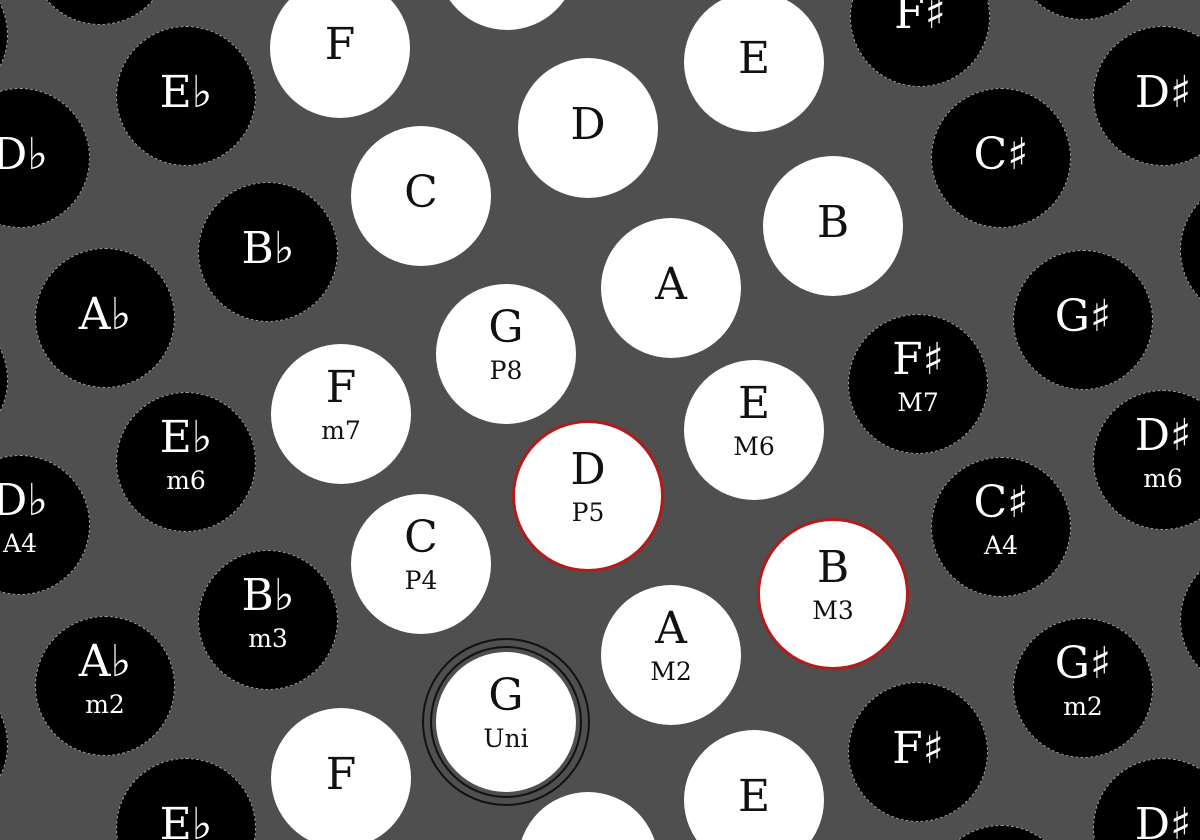  What do you see at coordinates (833, 610) in the screenshot?
I see `interval-label: M3` at bounding box center [833, 610].